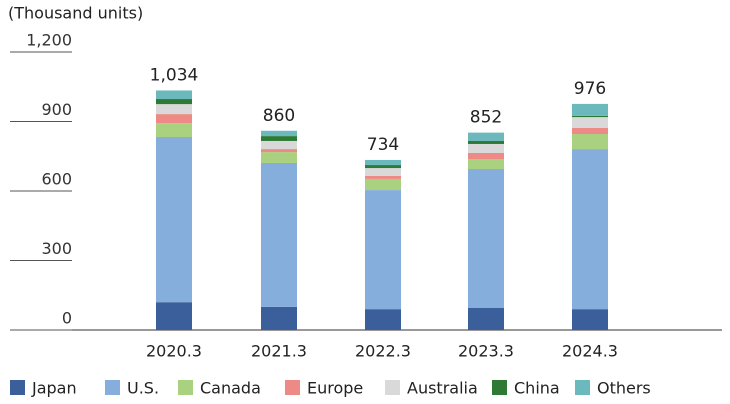 The height and width of the screenshot is (404, 730). What do you see at coordinates (383, 351) in the screenshot?
I see `x-tick-label: 2022.3` at bounding box center [383, 351].